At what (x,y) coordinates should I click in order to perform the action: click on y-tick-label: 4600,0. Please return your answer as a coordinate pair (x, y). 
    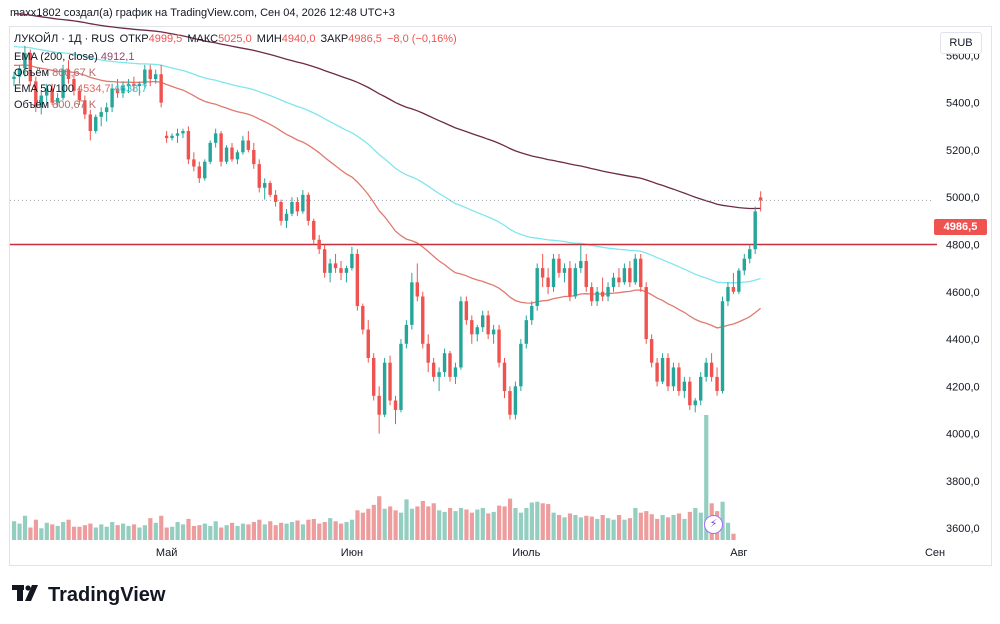
    Looking at the image, I should click on (963, 293).